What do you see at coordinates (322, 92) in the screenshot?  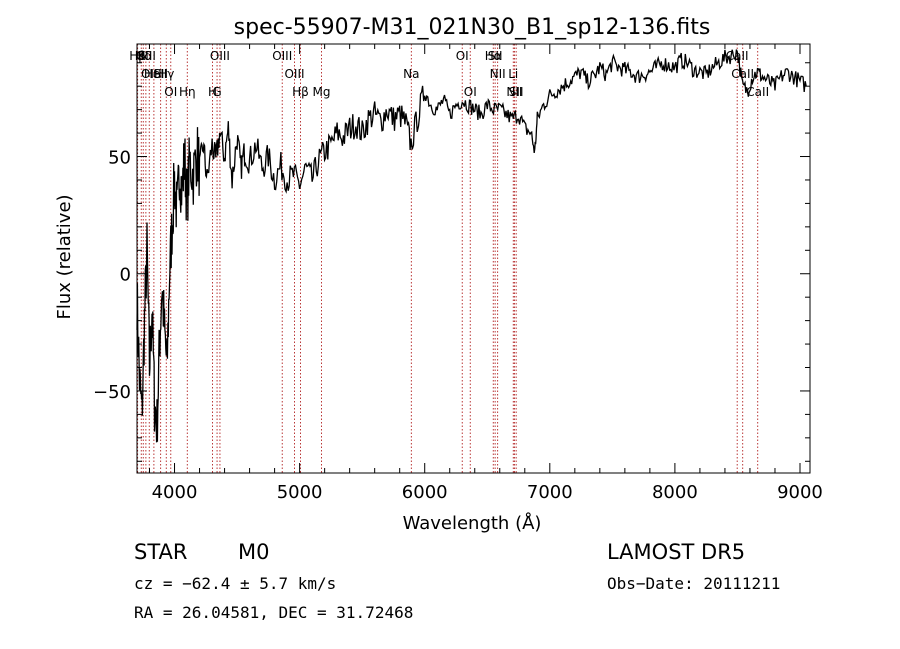 I see `line-label-16: Mg` at bounding box center [322, 92].